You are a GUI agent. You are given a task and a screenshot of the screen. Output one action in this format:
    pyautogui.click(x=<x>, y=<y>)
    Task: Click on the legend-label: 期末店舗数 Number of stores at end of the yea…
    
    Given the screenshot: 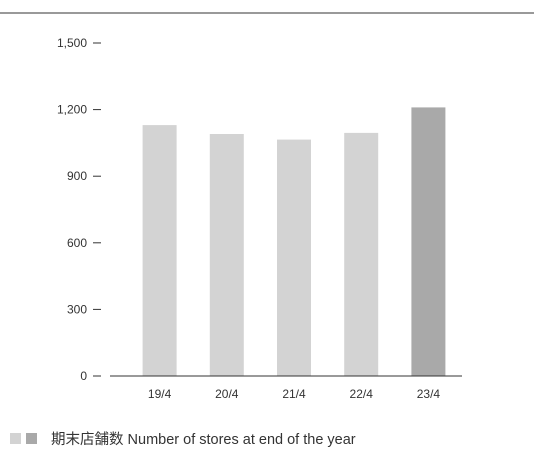 What is the action you would take?
    pyautogui.click(x=203, y=439)
    